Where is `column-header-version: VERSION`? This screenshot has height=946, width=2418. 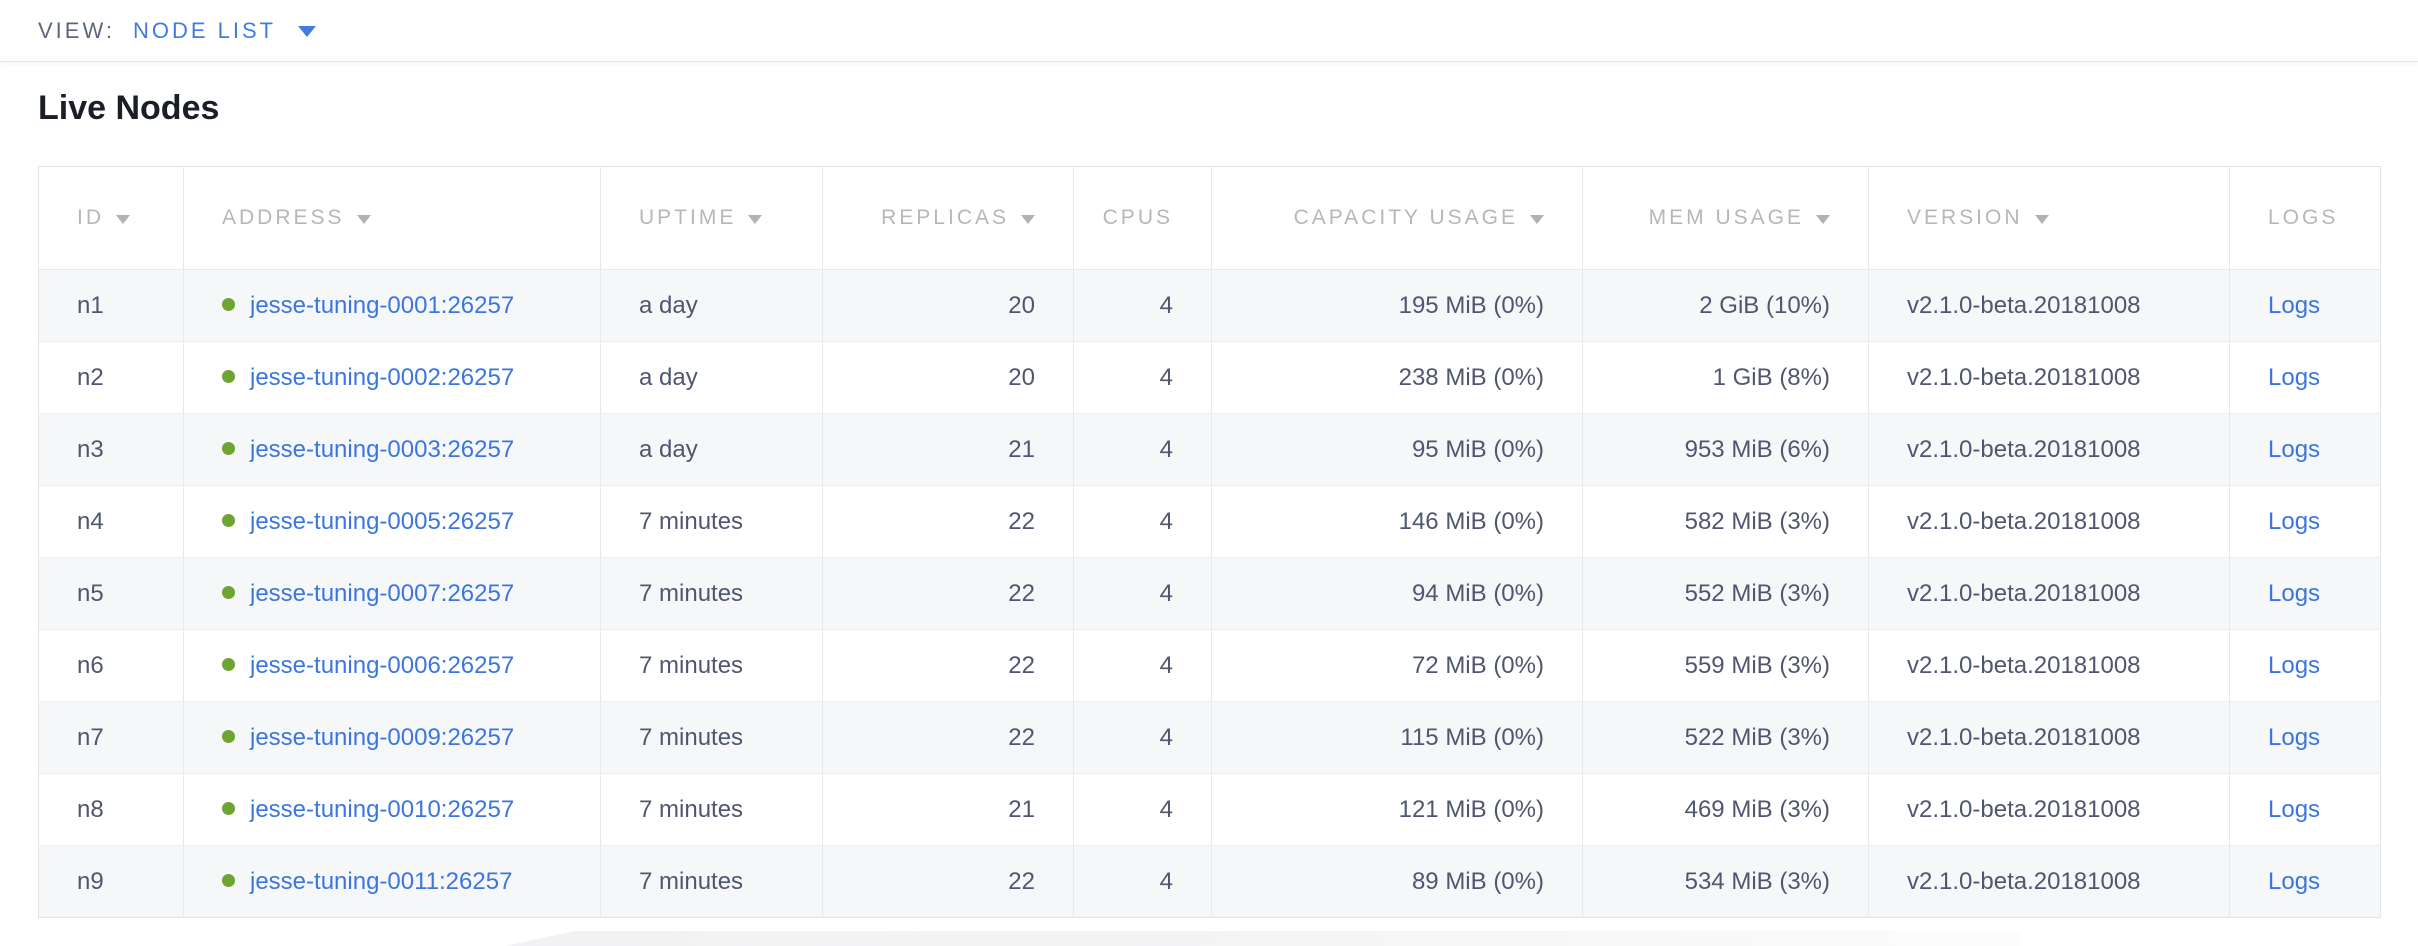
column-header-version: VERSION is located at coordinates (2049, 218).